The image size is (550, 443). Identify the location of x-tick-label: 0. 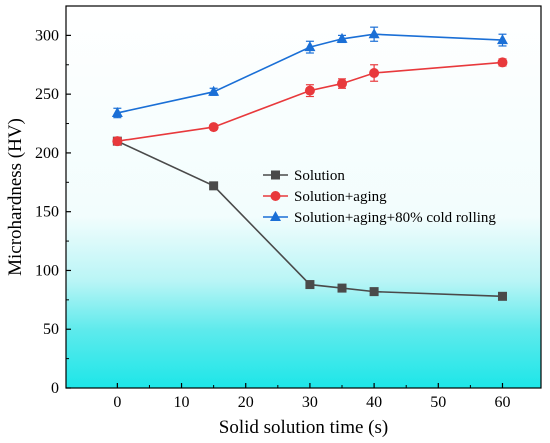
(117, 402).